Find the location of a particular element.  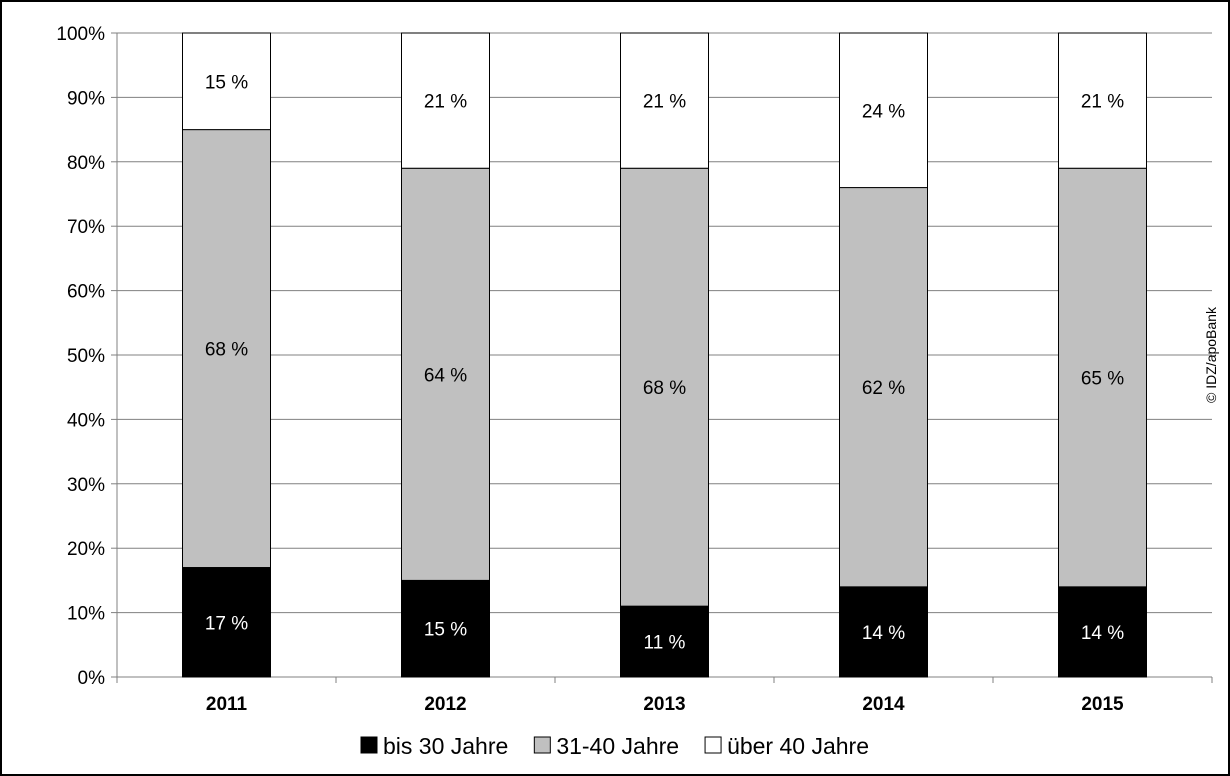

y-tick-labels: 0% 10% 20% 30% 40% 50% 60% 70% 80% 90% 100% is located at coordinates (80, 356).